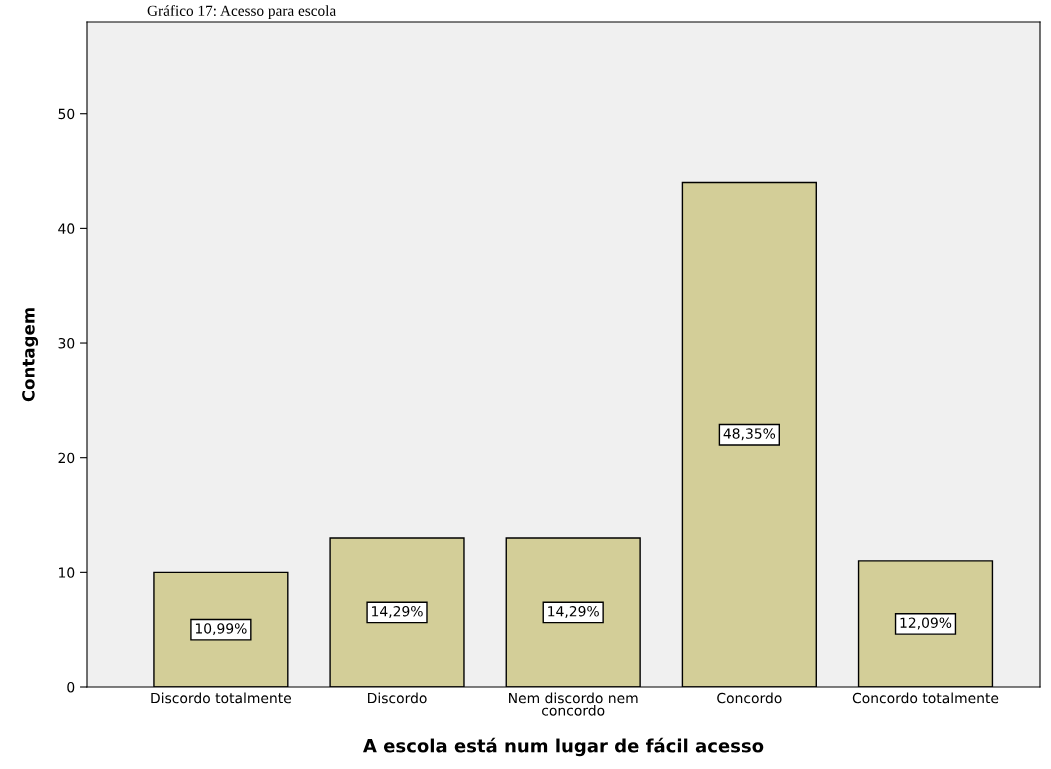 The height and width of the screenshot is (769, 1051). What do you see at coordinates (749, 434) in the screenshot?
I see `annotation: 48,35%` at bounding box center [749, 434].